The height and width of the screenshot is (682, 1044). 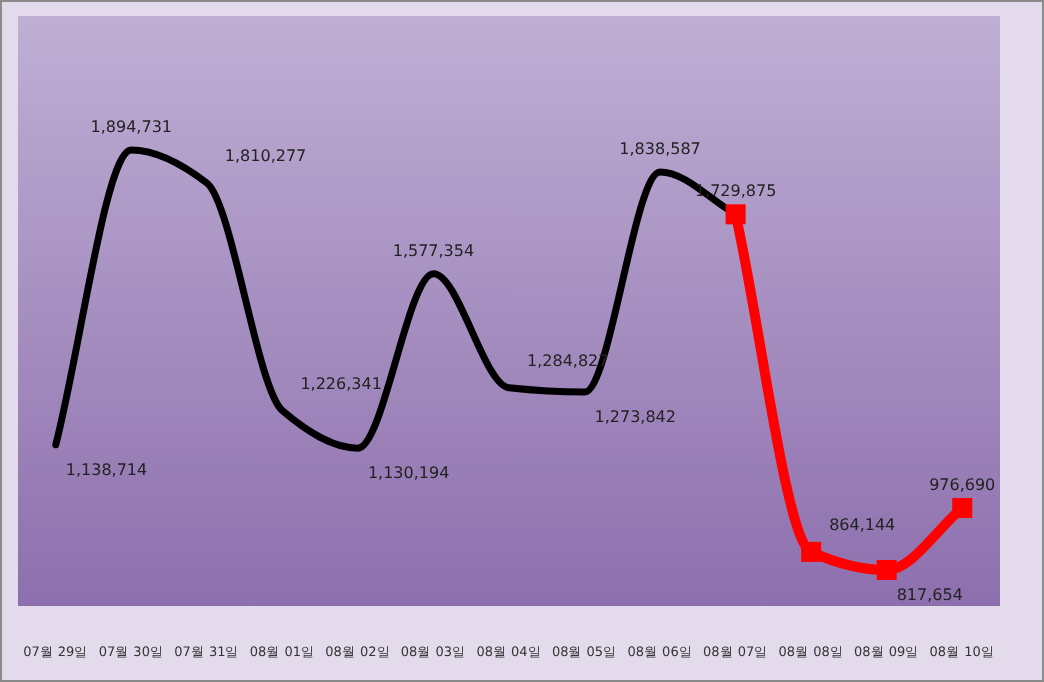 I want to click on data-label: 1,577,354, so click(x=433, y=250).